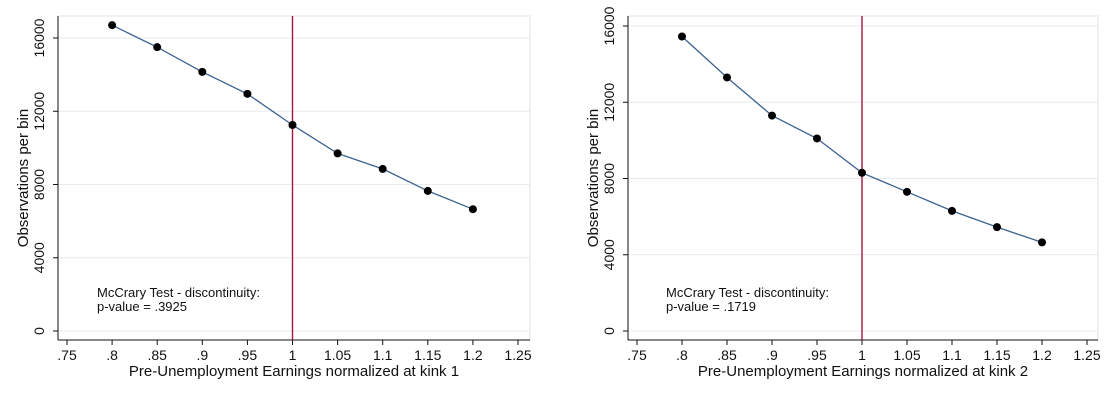 The height and width of the screenshot is (394, 1106). Describe the element at coordinates (142, 306) in the screenshot. I see `mccrary-annotation: p-value = .3925` at that location.